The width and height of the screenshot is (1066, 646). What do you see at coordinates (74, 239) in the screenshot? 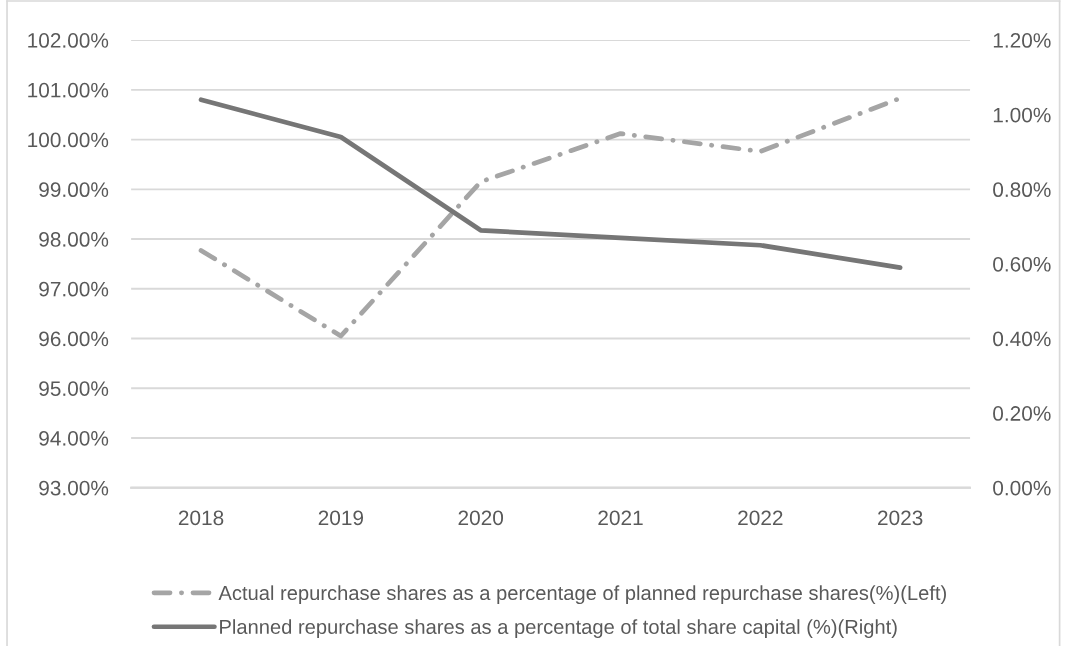
I see `y-tick-label: 98.00%` at bounding box center [74, 239].